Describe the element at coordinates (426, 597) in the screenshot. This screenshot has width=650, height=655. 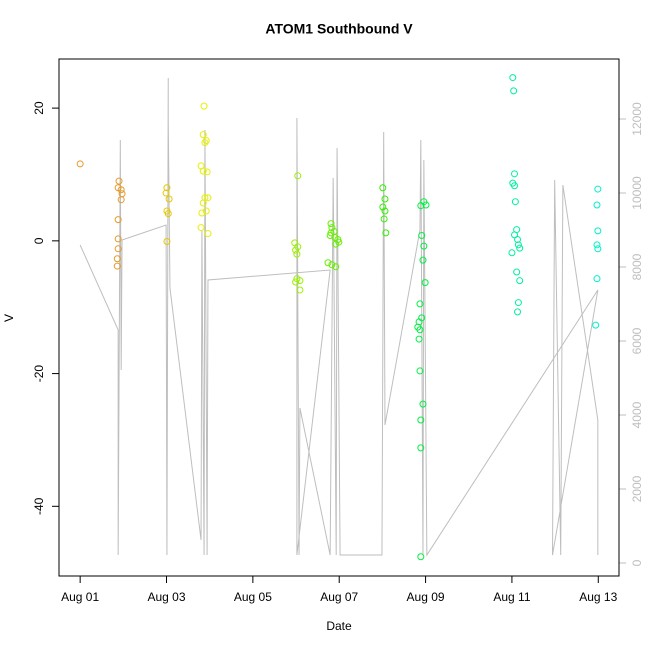
I see `x-tick-label: Aug 09` at that location.